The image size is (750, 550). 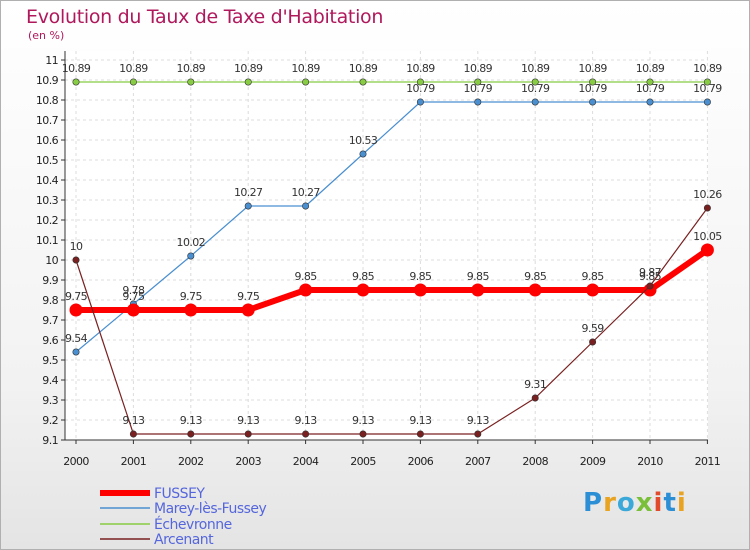 I want to click on y-tick-label: 11, so click(x=51, y=60).